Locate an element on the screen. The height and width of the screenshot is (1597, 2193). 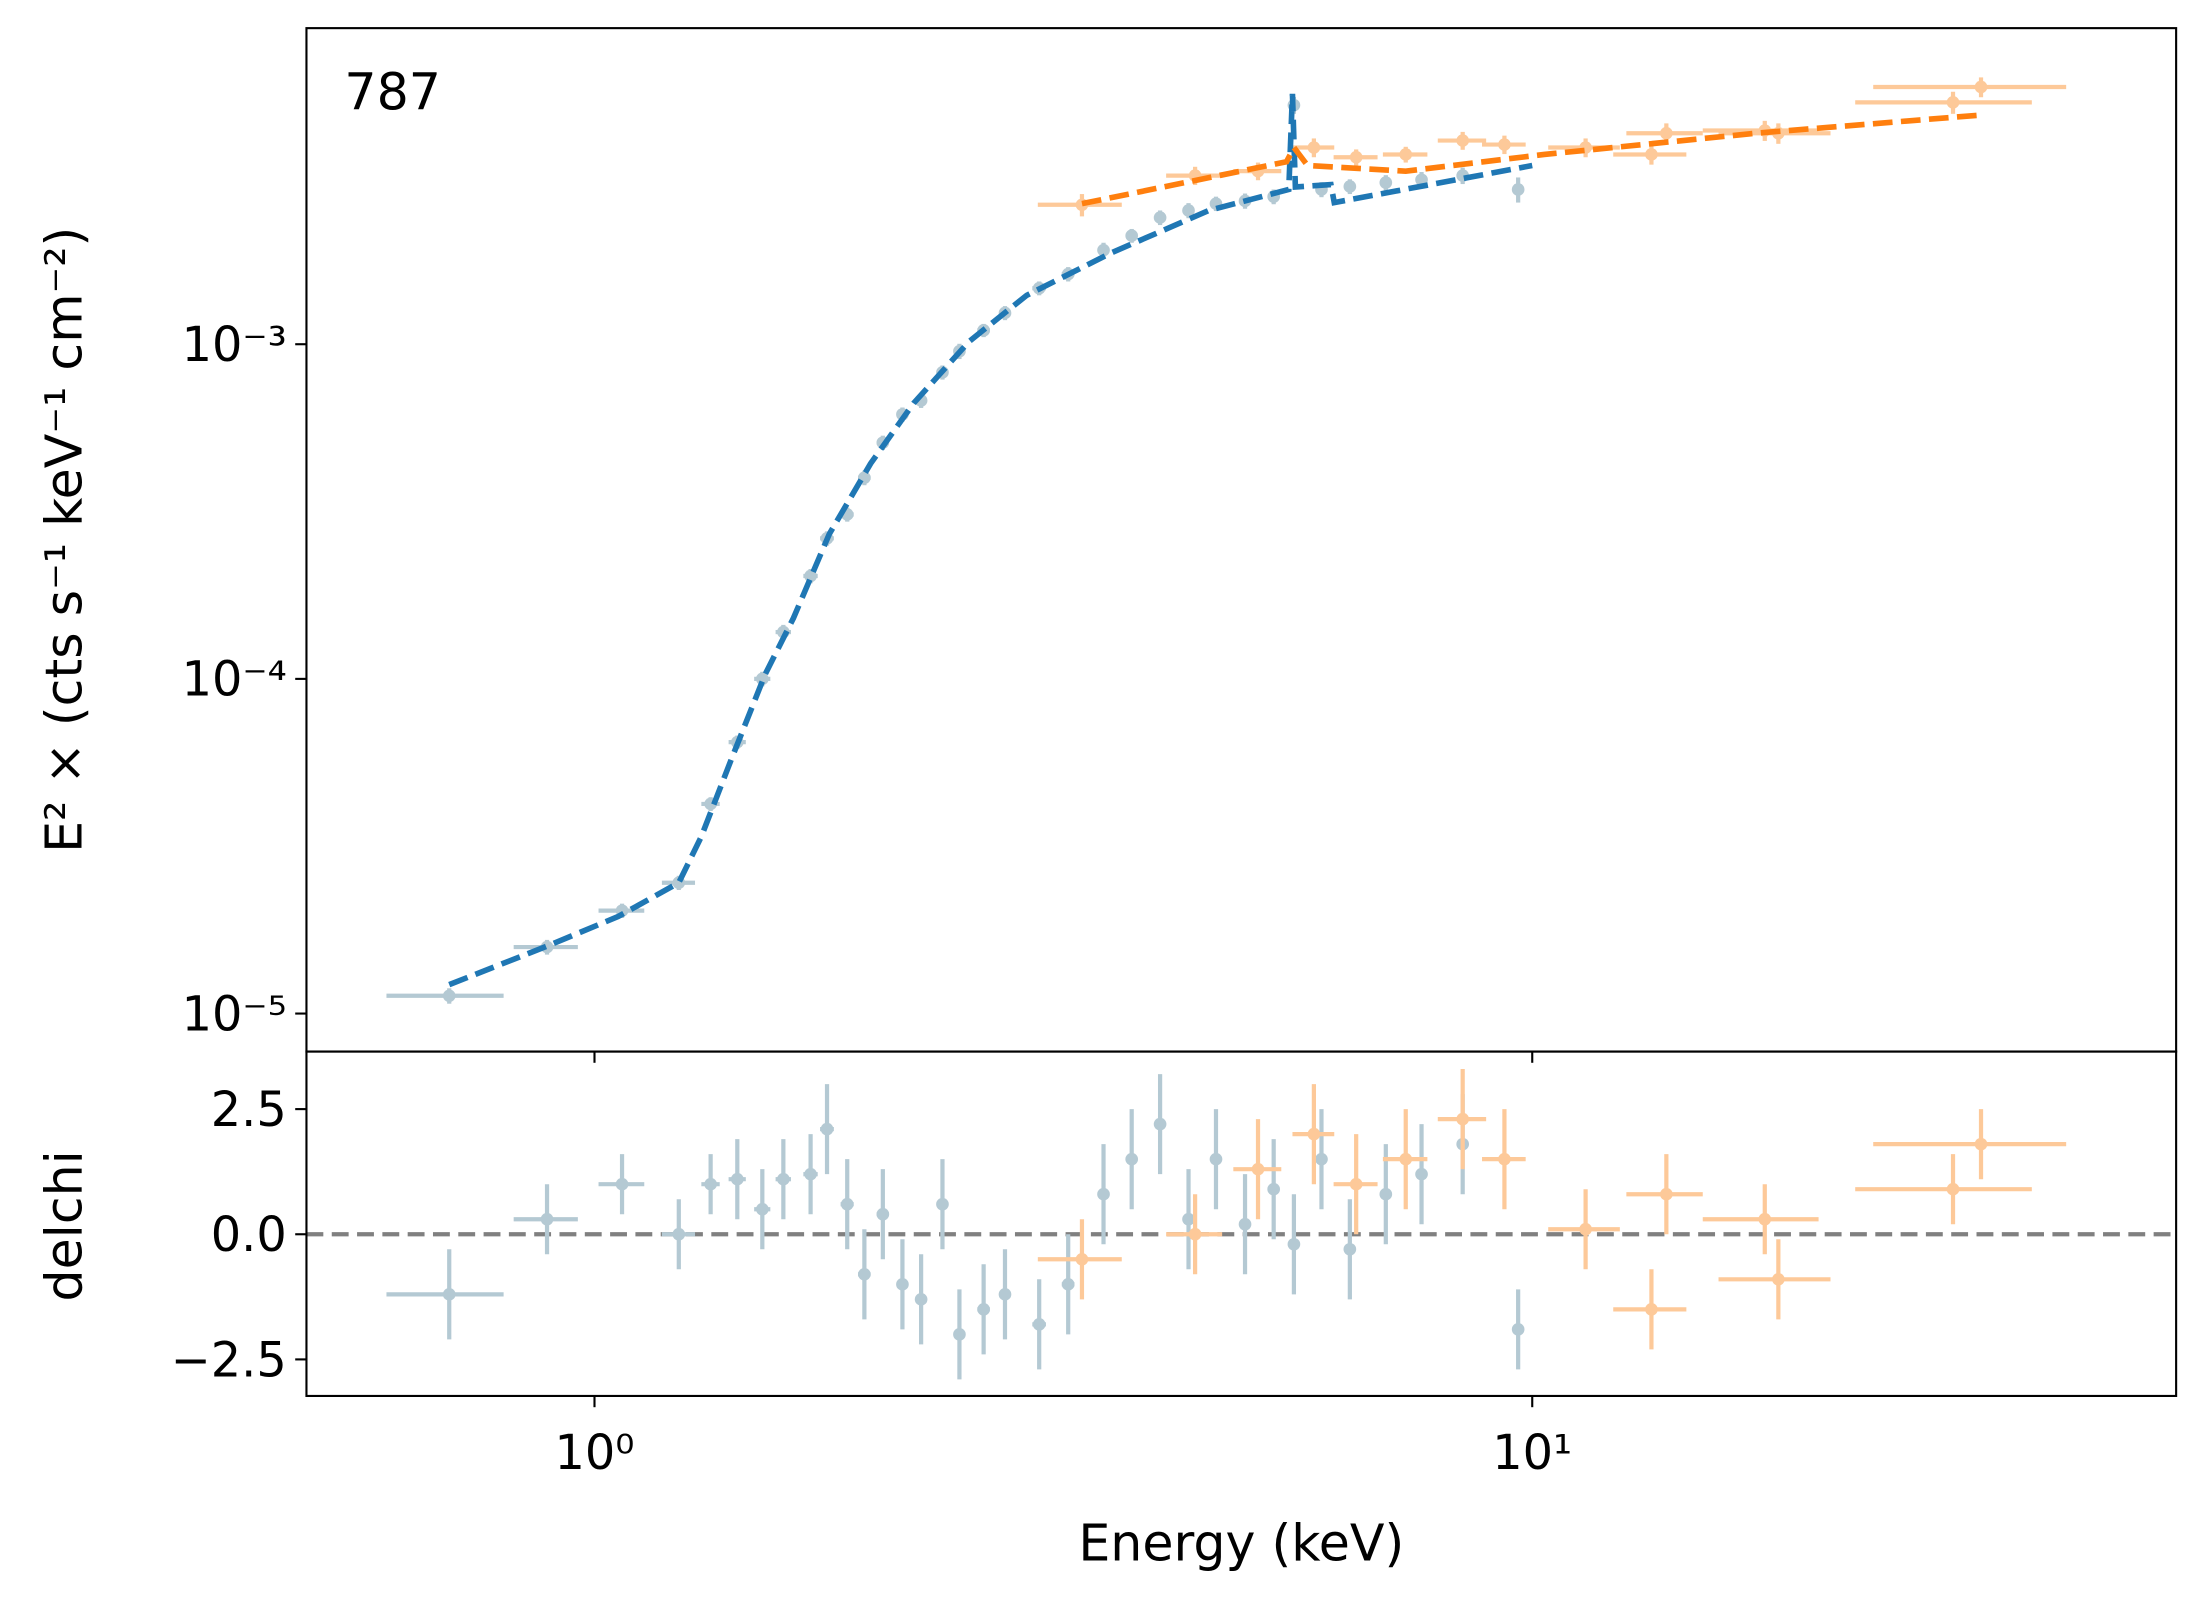
annotation: 787 is located at coordinates (392, 92).